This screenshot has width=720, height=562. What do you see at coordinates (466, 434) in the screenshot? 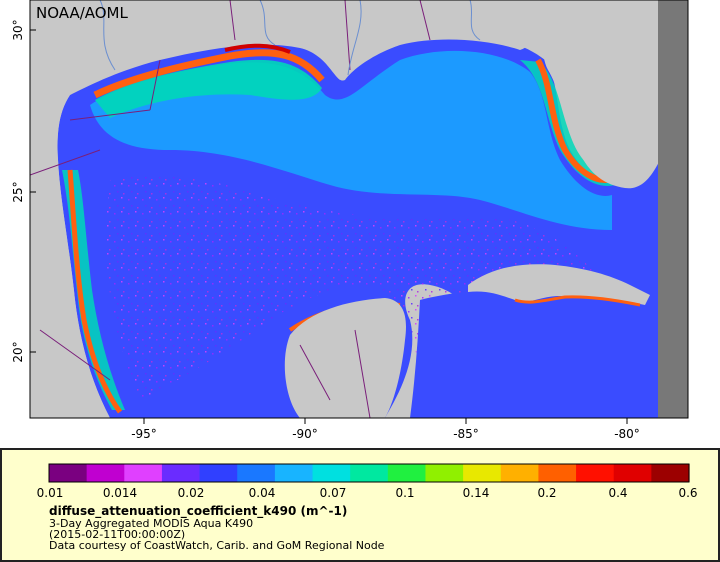
I see `lon-tick-label: -85°` at bounding box center [466, 434].